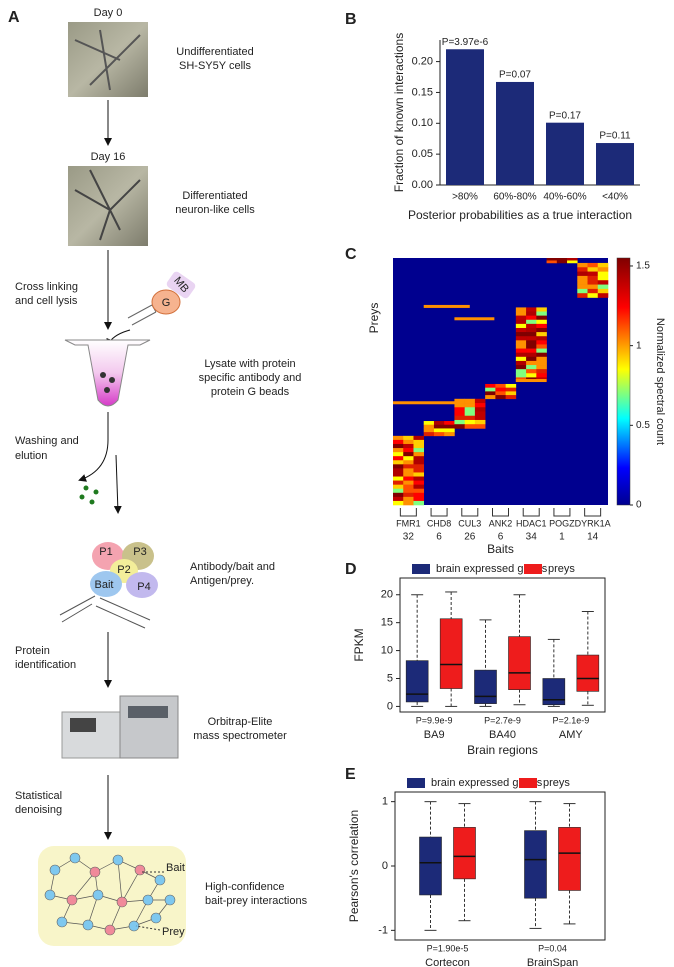 This screenshot has height=967, width=674. Describe the element at coordinates (447, 962) in the screenshot. I see `x-tick-label: Cortecon` at that location.